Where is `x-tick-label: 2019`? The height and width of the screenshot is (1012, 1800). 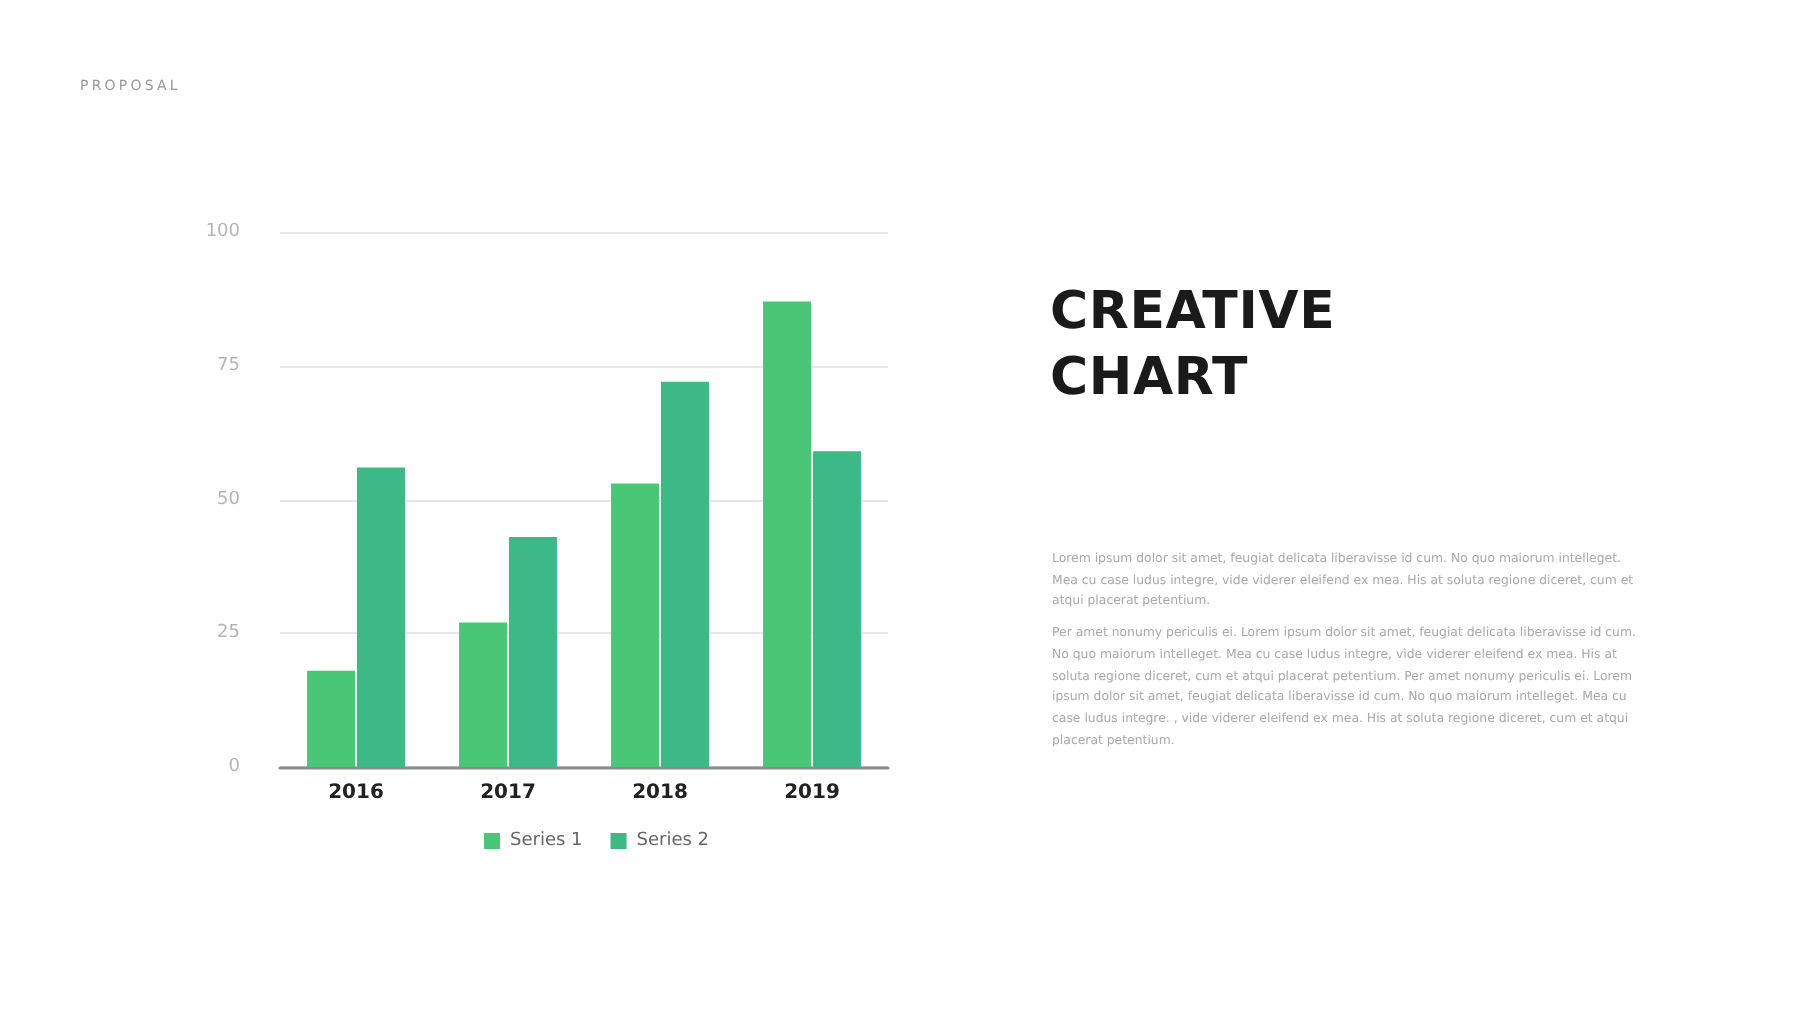
x-tick-label: 2019 is located at coordinates (812, 793).